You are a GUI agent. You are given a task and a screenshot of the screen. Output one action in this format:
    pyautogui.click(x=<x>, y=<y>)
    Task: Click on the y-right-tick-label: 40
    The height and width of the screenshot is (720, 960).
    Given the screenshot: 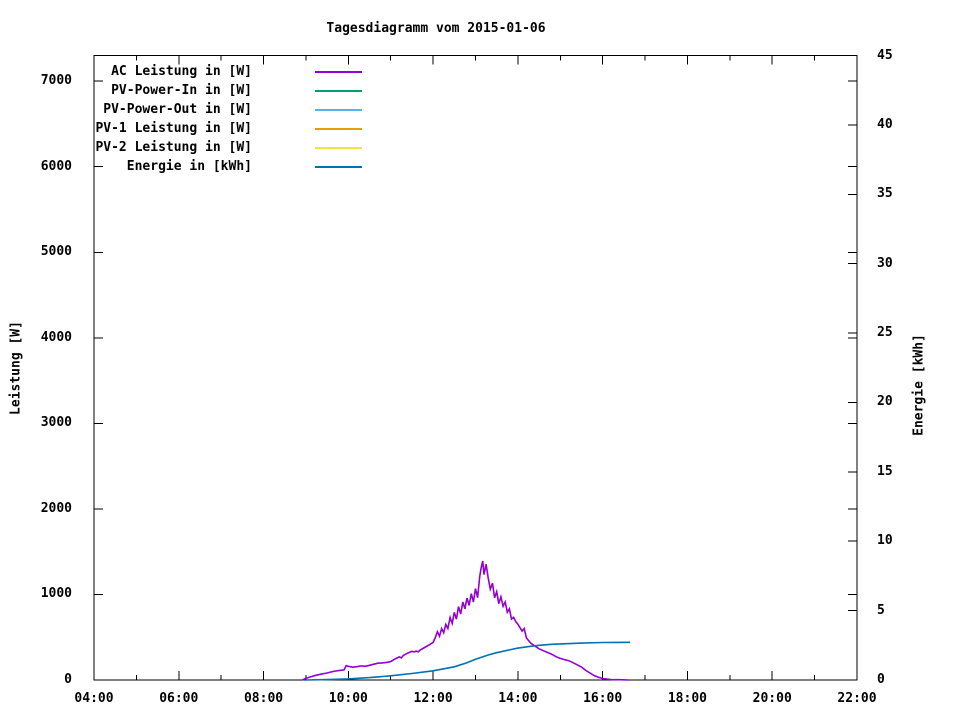 What is the action you would take?
    pyautogui.click(x=885, y=124)
    